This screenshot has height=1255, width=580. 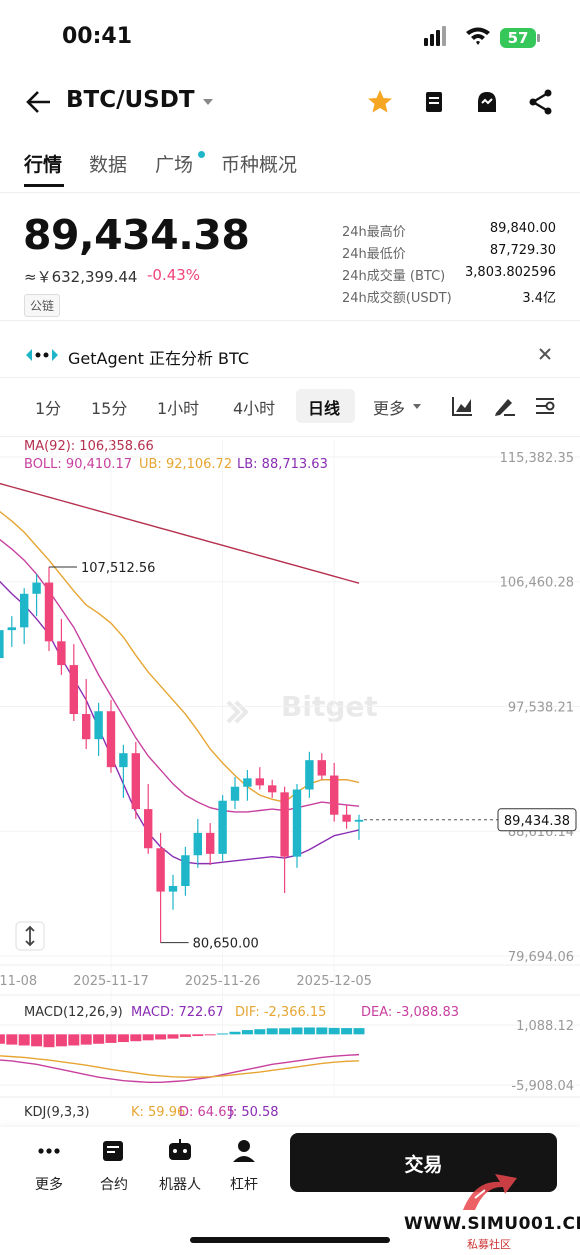 I want to click on header-actions, so click(x=460, y=102).